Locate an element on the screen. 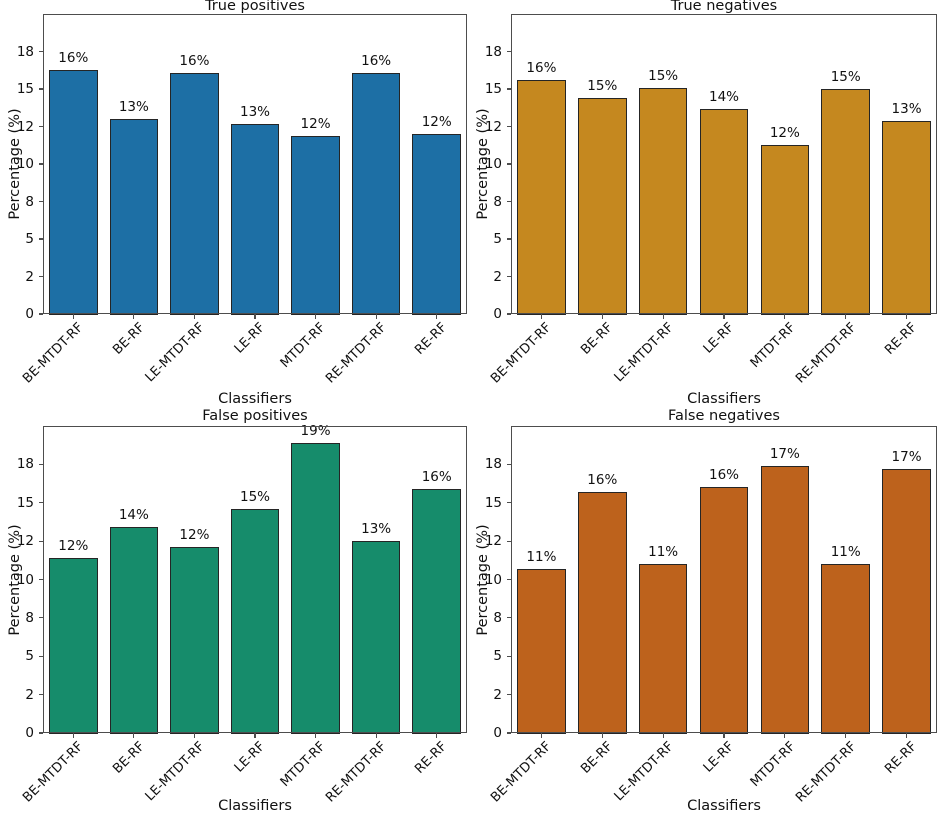  x-tick-label: RE-RF is located at coordinates (431, 758).